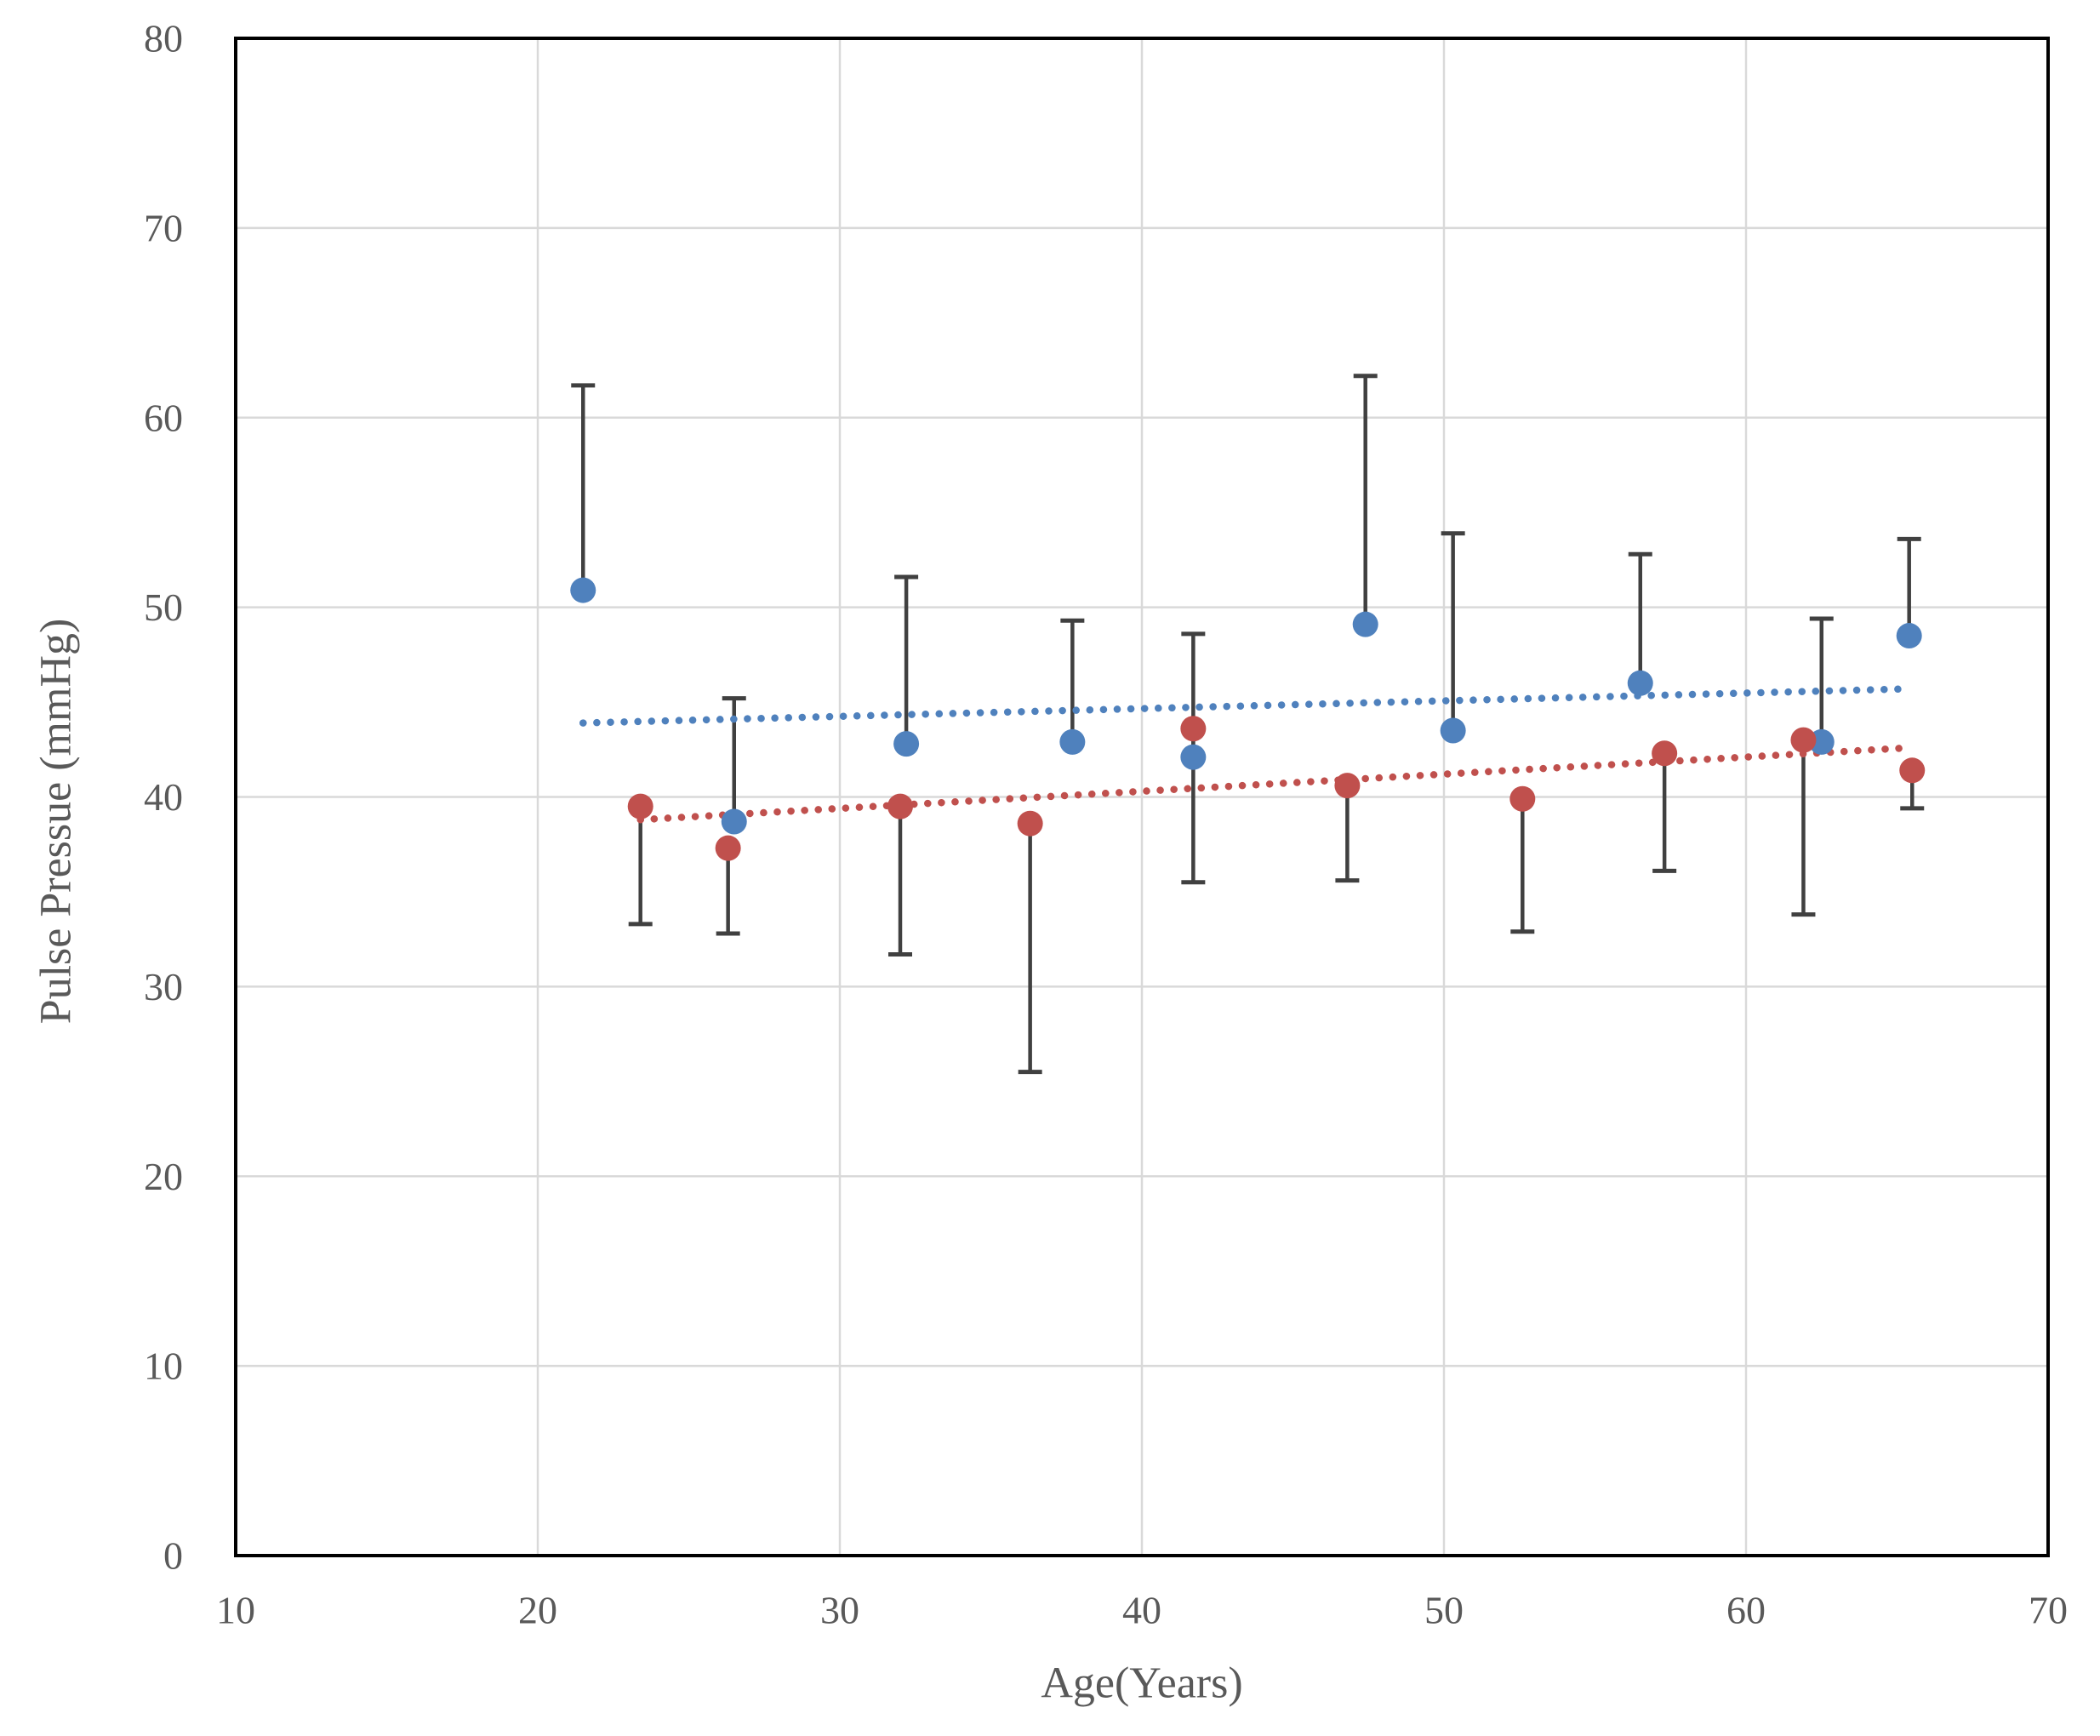 This screenshot has height=1736, width=2100. Describe the element at coordinates (1444, 1610) in the screenshot. I see `x-tick-label: 50` at that location.